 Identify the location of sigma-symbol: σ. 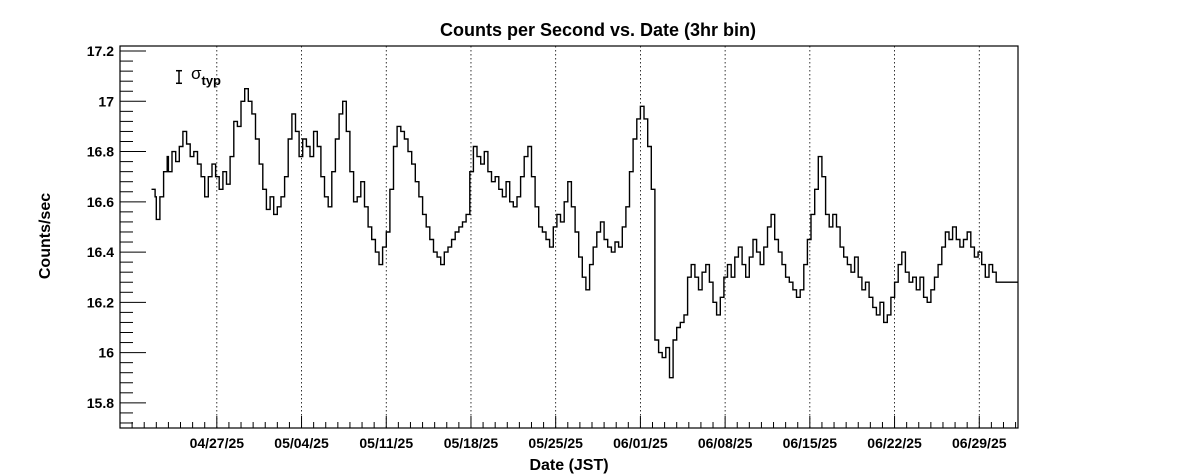
(196, 73).